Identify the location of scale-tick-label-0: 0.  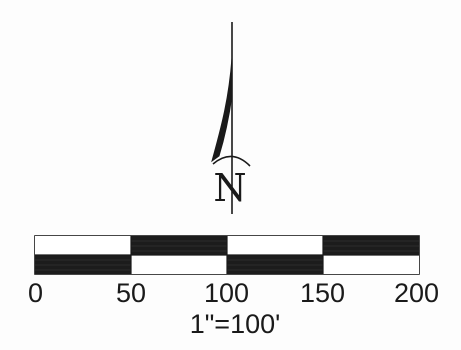
(36, 293).